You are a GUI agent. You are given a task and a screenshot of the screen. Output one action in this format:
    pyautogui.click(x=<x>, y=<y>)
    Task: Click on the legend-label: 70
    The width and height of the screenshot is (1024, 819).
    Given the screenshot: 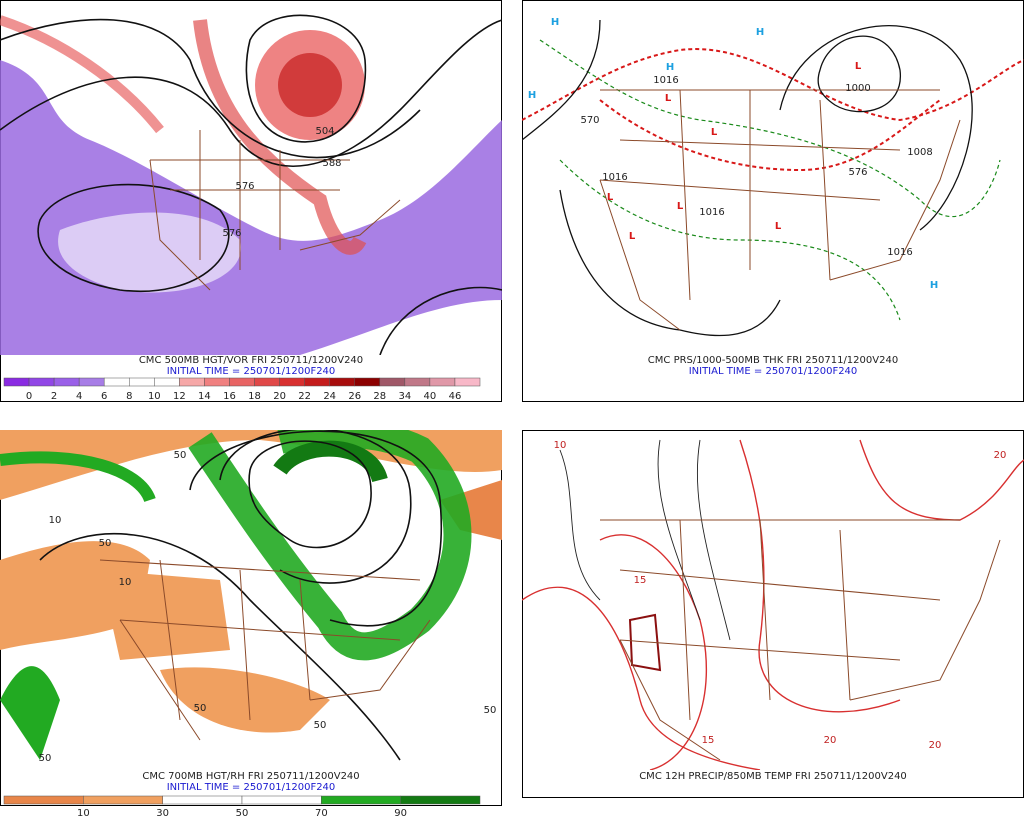 What is the action you would take?
    pyautogui.click(x=321, y=813)
    